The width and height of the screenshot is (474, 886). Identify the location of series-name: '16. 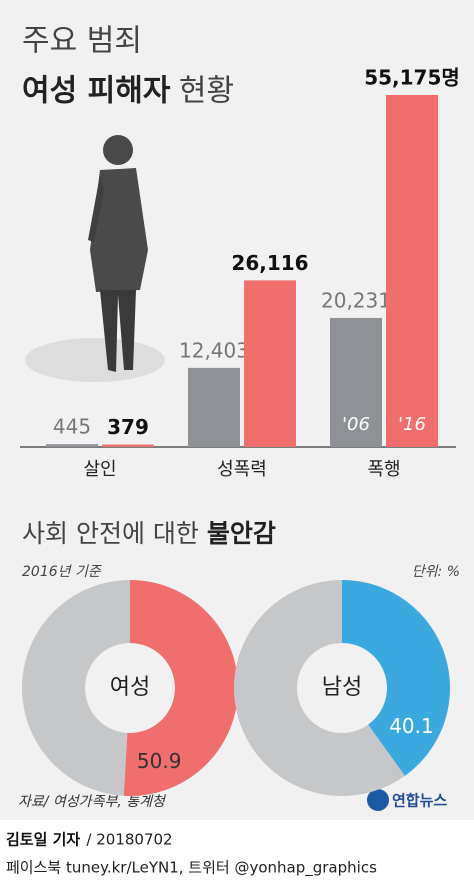
(412, 424).